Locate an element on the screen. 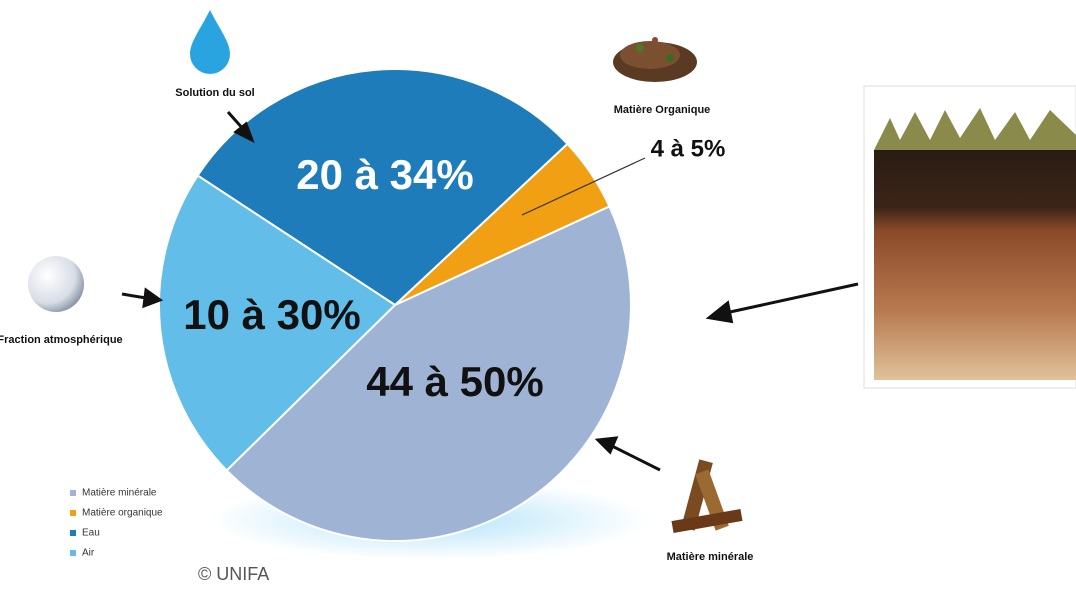 The width and height of the screenshot is (1076, 591). callout: Matière minérale is located at coordinates (710, 557).